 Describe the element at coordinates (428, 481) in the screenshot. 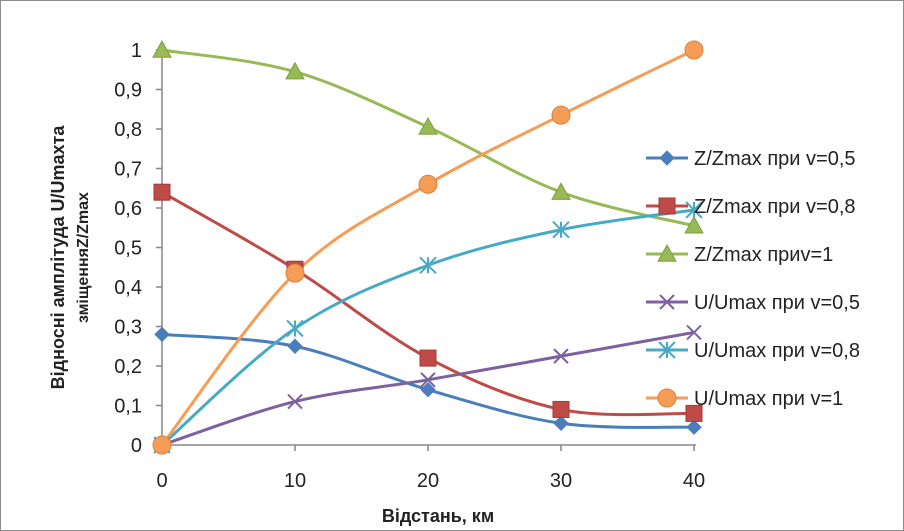

I see `x-tick-label: 20` at that location.